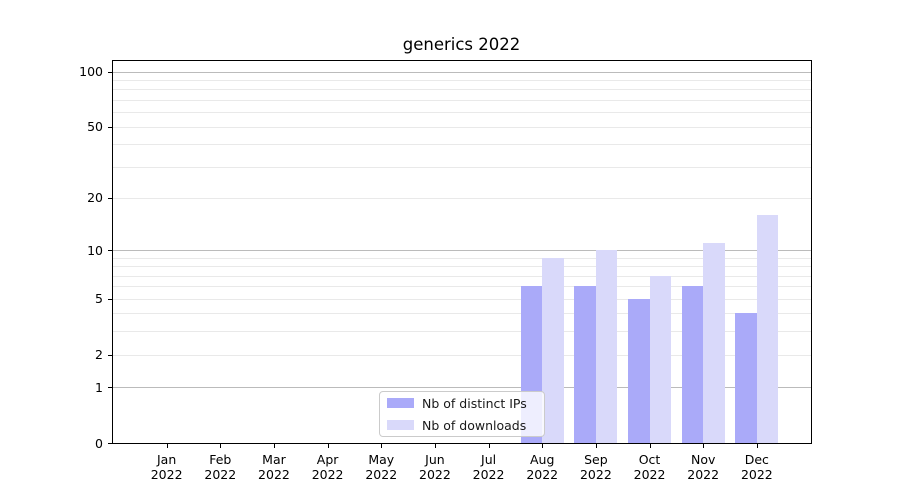  Describe the element at coordinates (327, 459) in the screenshot. I see `x-tick-label-month: Apr` at that location.